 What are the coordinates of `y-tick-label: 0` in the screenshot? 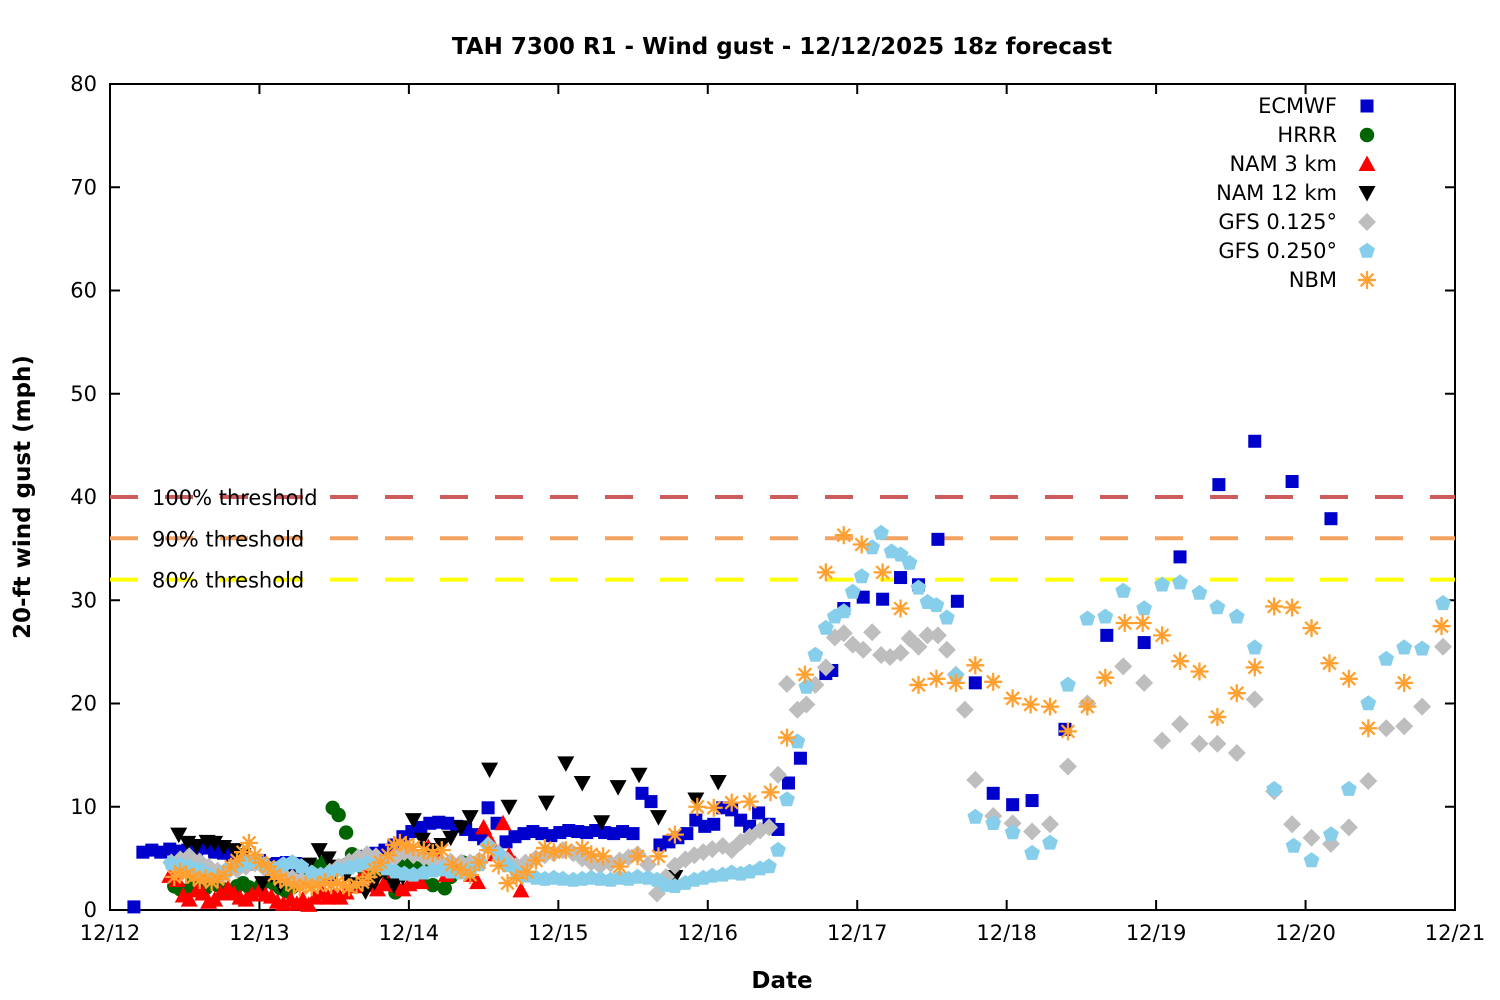 It's located at (90, 910).